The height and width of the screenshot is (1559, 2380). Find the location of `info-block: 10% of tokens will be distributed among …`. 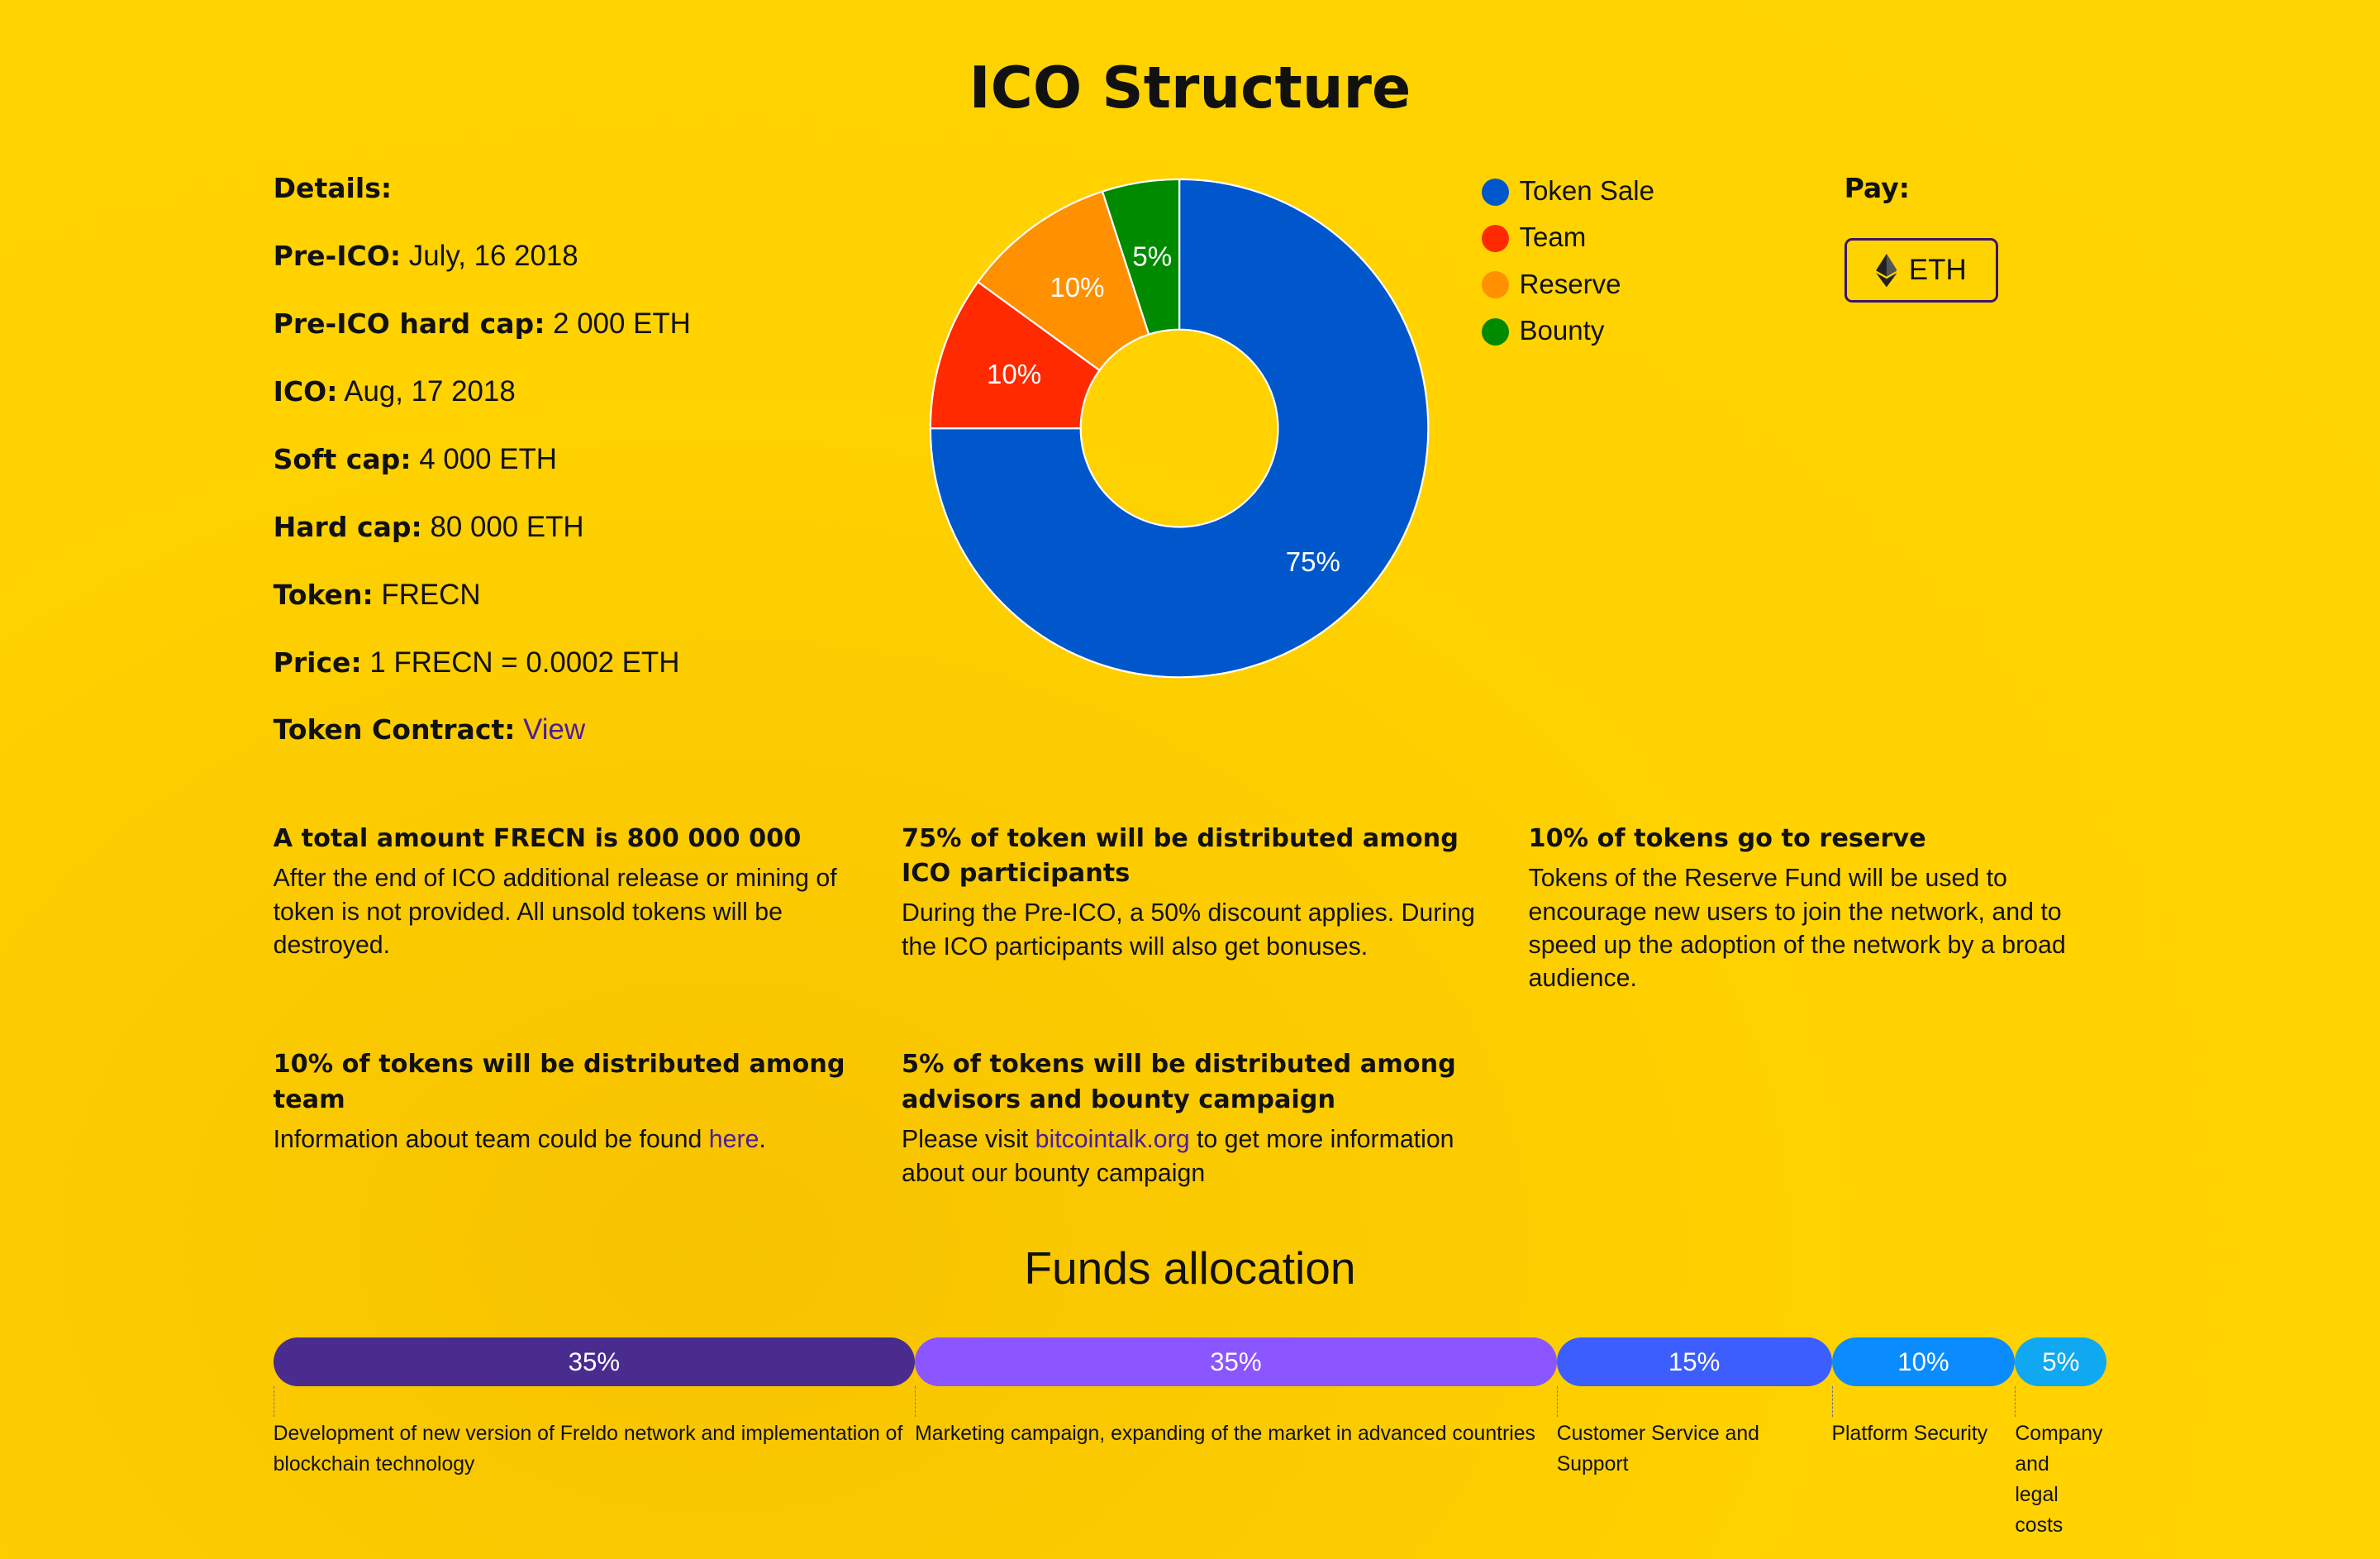

info-block: 10% of tokens will be distributed among … is located at coordinates (562, 1101).